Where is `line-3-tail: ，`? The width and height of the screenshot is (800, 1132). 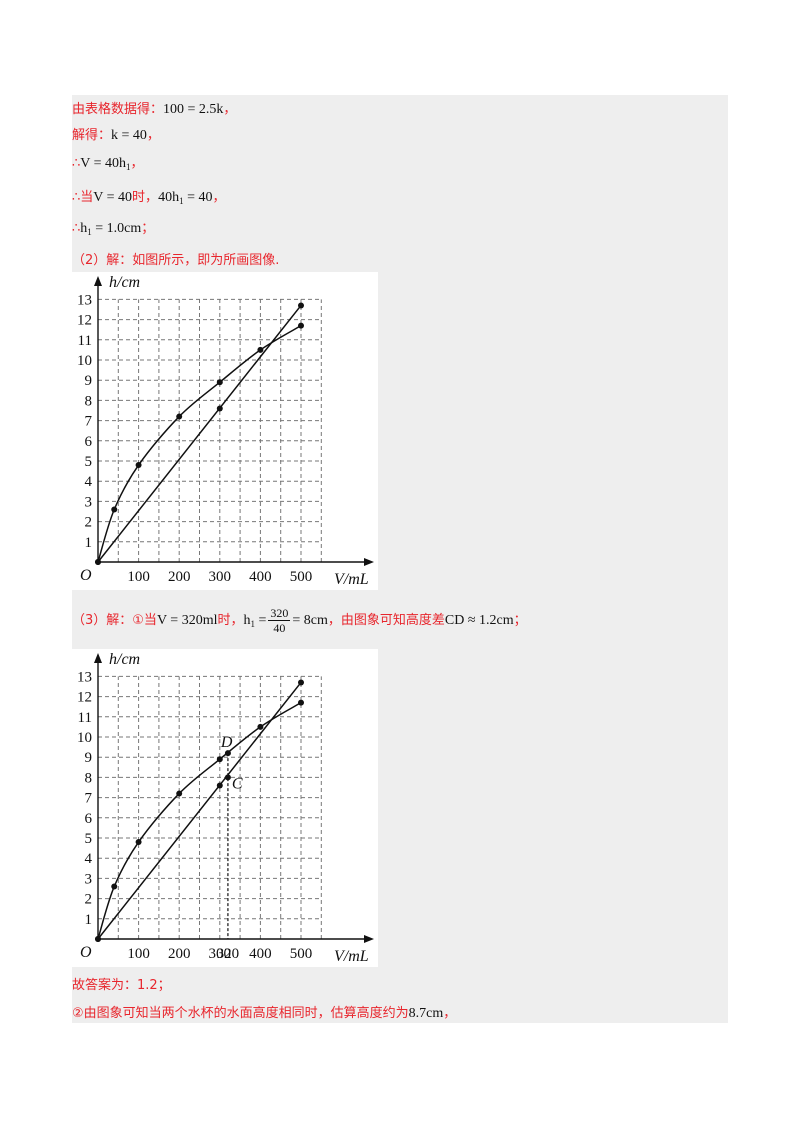
line-3-tail: ， is located at coordinates (137, 163).